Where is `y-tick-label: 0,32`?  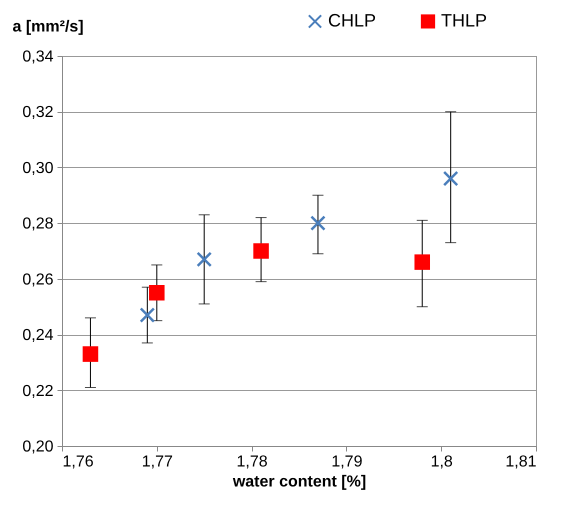
y-tick-label: 0,32 is located at coordinates (38, 113).